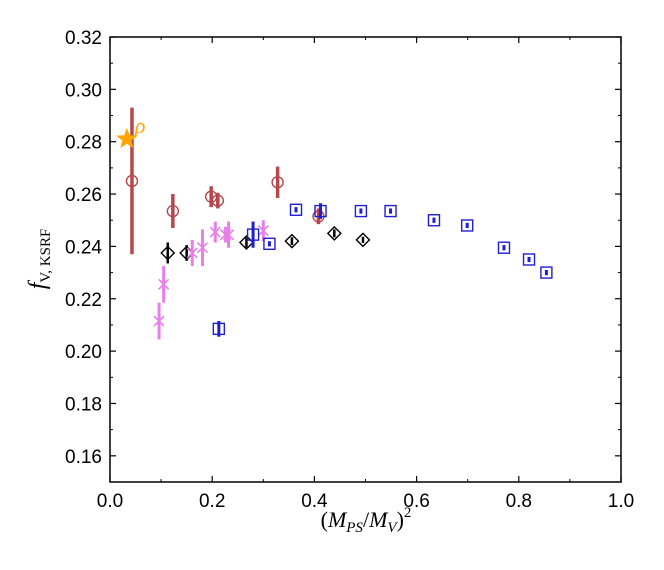 The height and width of the screenshot is (570, 664). I want to click on y-tick-label: 0.18, so click(83, 404).